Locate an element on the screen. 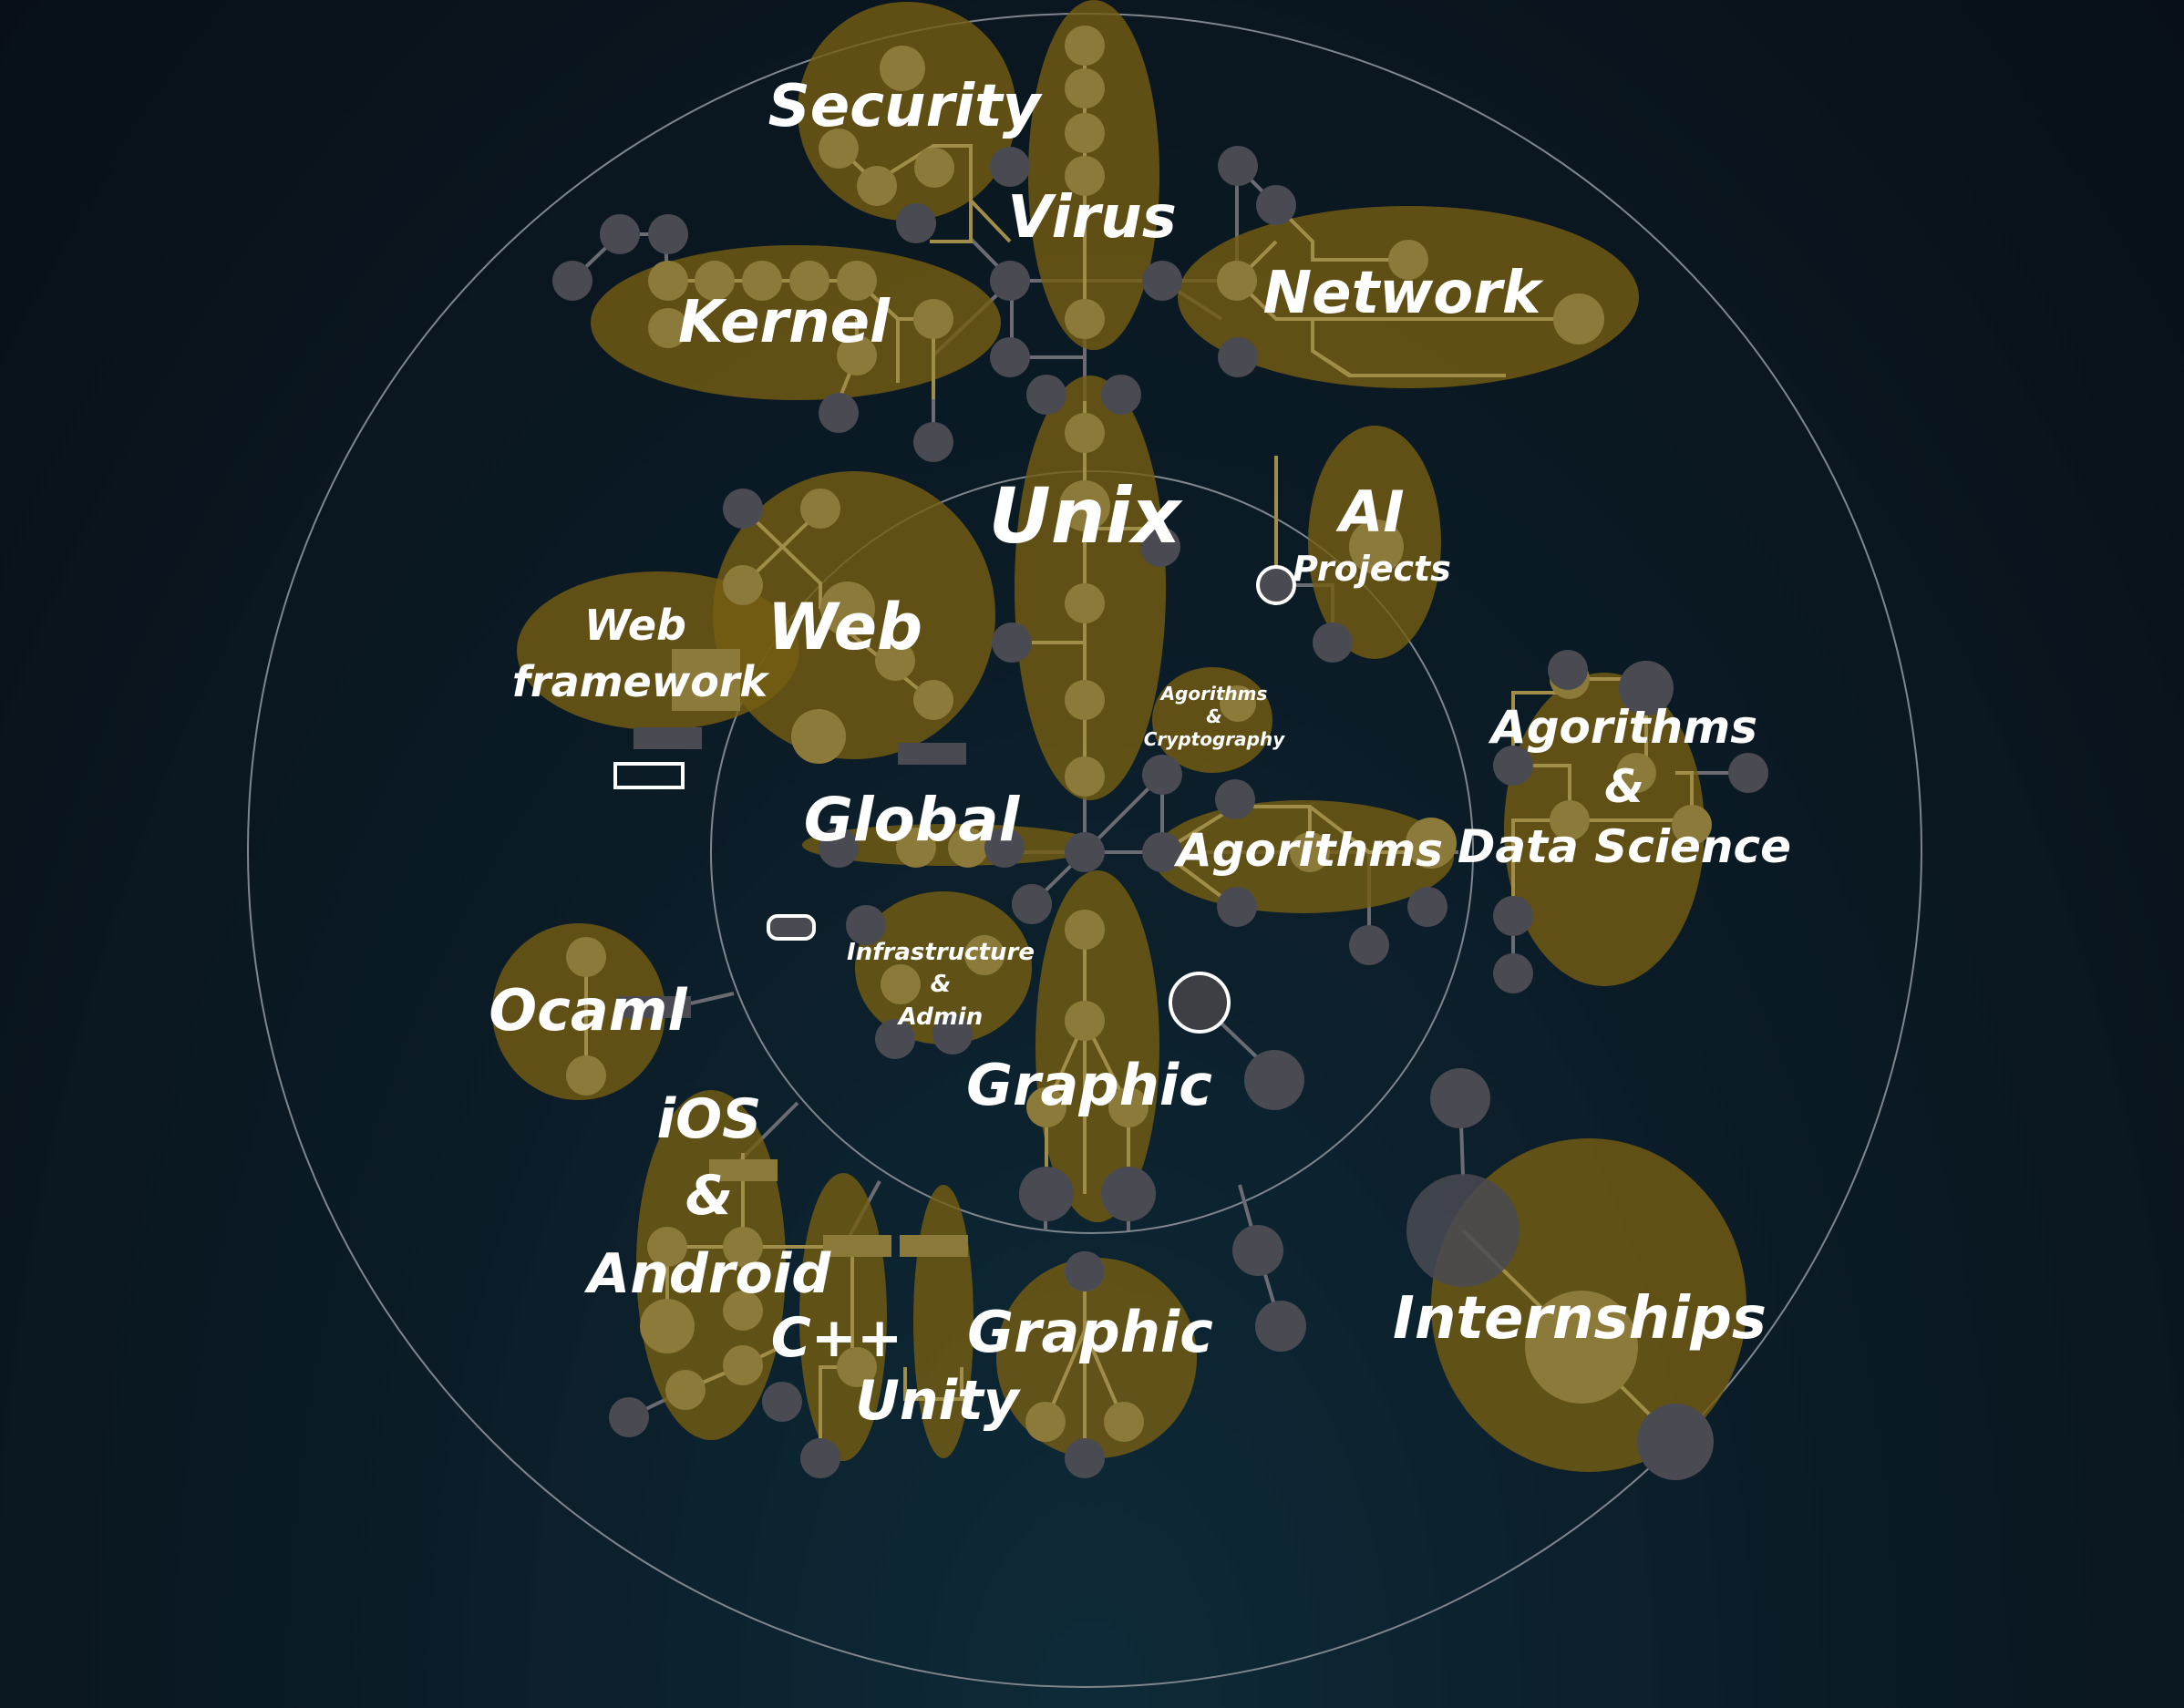  label-ocaml: Ocaml is located at coordinates (588, 1010).